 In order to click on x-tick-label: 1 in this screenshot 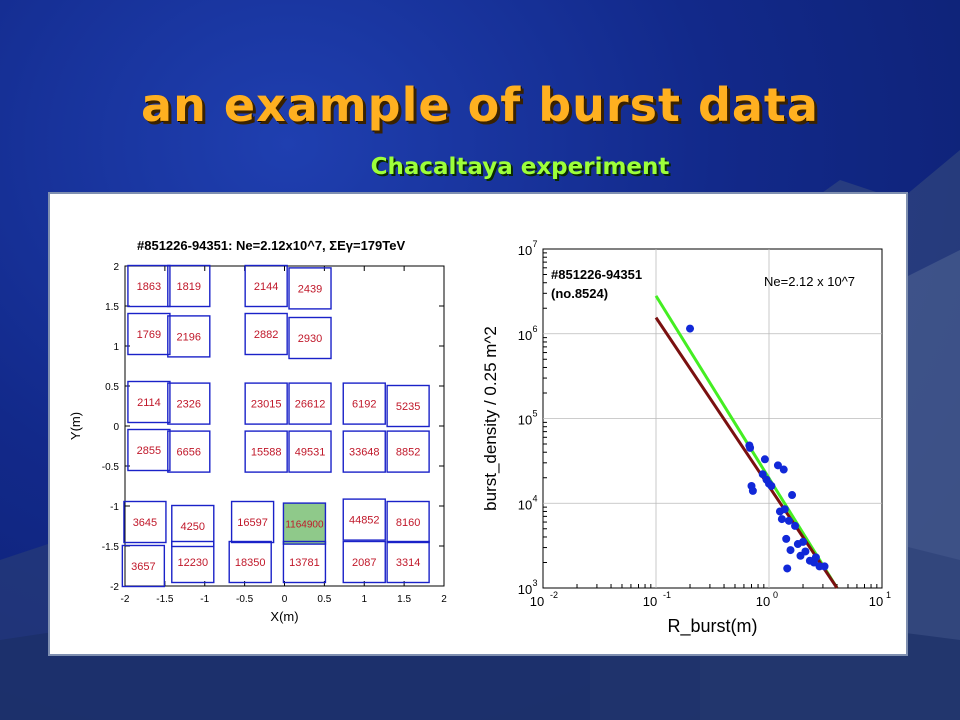, I will do `click(364, 599)`.